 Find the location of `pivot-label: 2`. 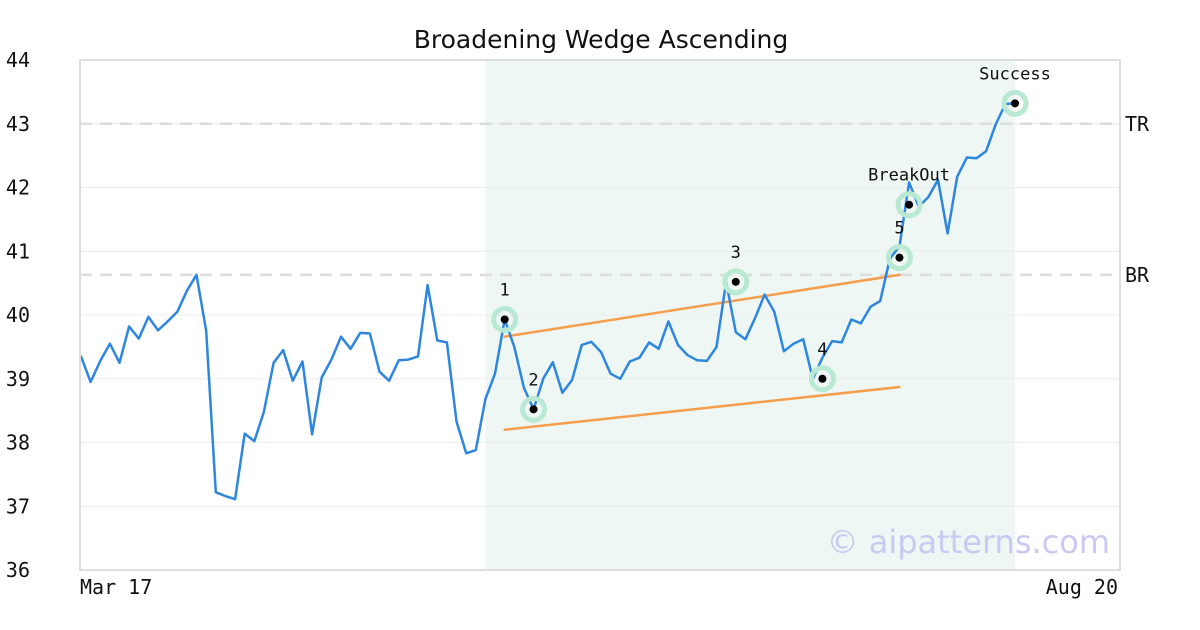

pivot-label: 2 is located at coordinates (533, 380).